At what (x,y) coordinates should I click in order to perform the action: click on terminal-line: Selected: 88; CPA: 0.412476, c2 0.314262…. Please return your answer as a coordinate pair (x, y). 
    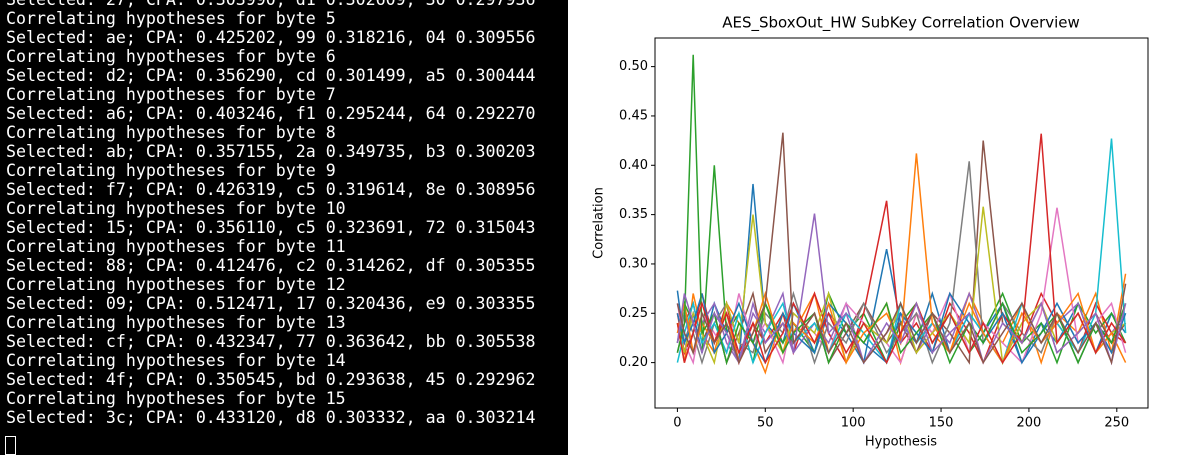
    Looking at the image, I should click on (271, 265).